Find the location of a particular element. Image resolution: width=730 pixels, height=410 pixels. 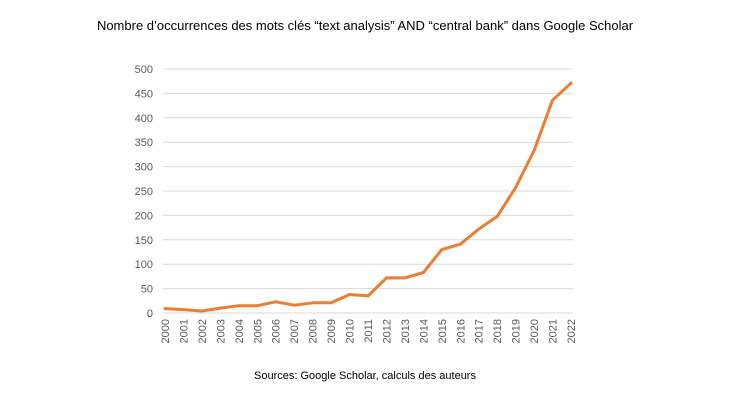

x-tick-label: 2006 is located at coordinates (277, 331).